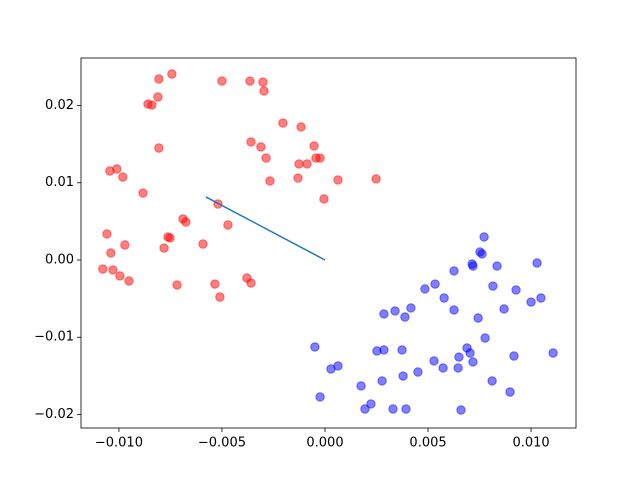 Image resolution: width=640 pixels, height=480 pixels. What do you see at coordinates (59, 182) in the screenshot?
I see `y-tick-label: 0.01` at bounding box center [59, 182].